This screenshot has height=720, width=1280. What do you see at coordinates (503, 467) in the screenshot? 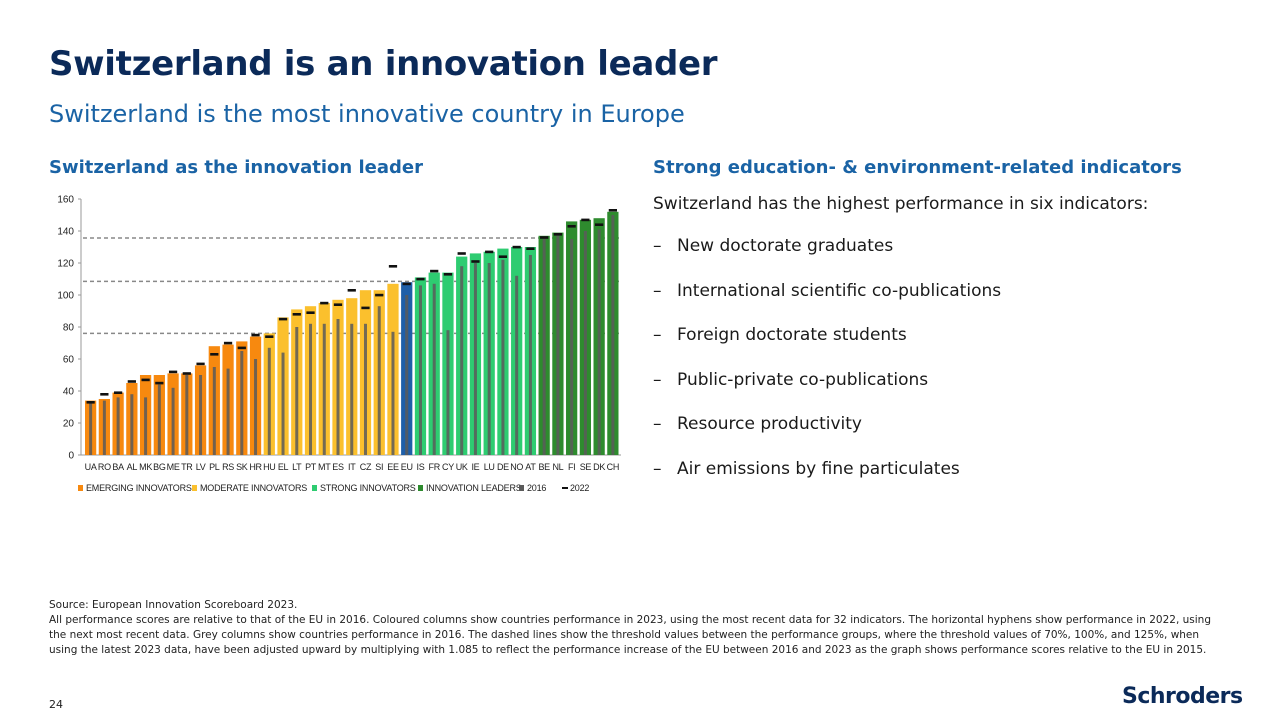
I see `x-tick-label: DE` at bounding box center [503, 467].